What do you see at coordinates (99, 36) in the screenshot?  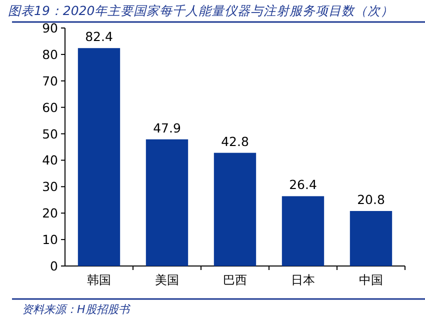 I see `data-label: 82.4` at bounding box center [99, 36].